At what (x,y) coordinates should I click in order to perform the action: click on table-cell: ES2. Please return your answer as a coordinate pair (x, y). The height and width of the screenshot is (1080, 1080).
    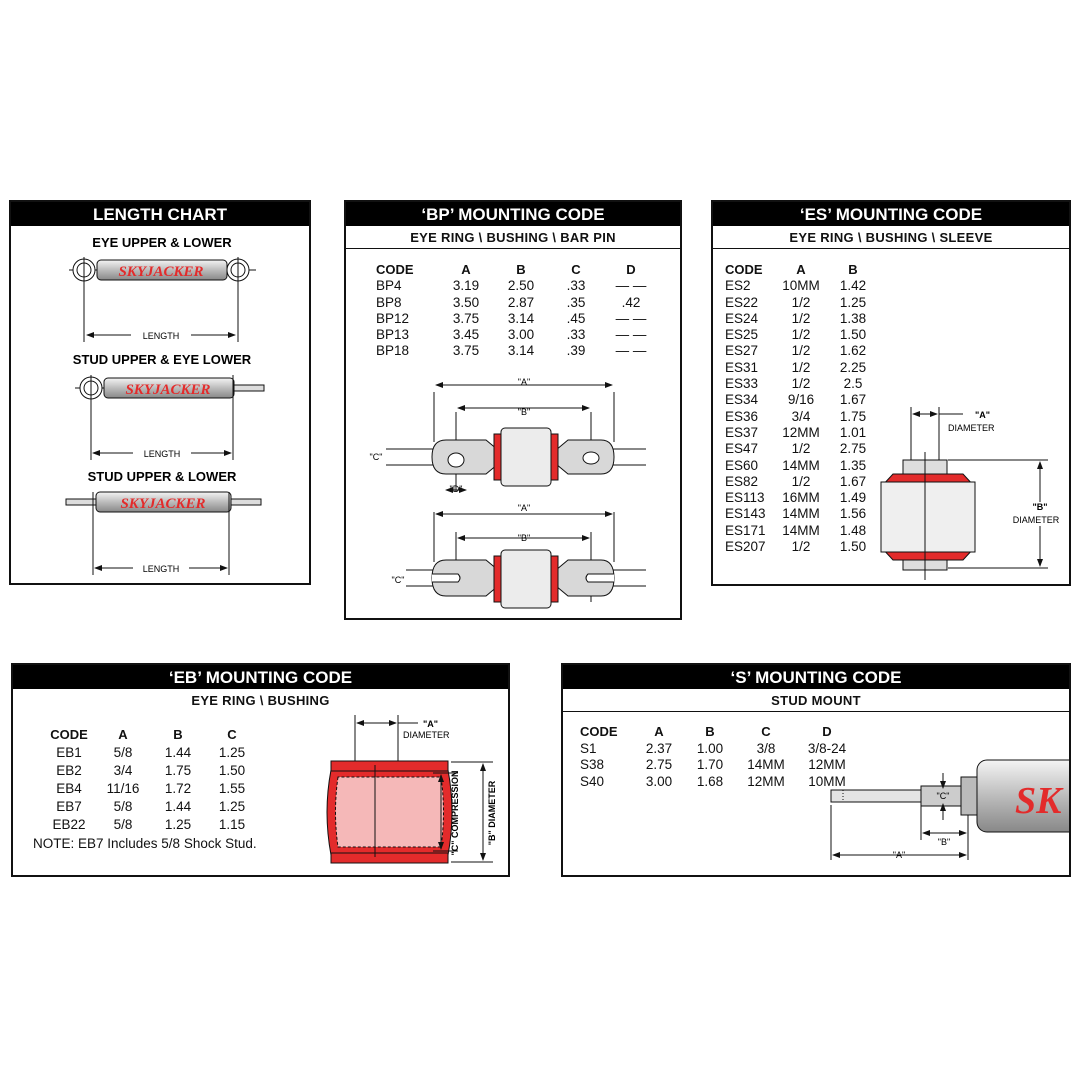
    Looking at the image, I should click on (738, 286).